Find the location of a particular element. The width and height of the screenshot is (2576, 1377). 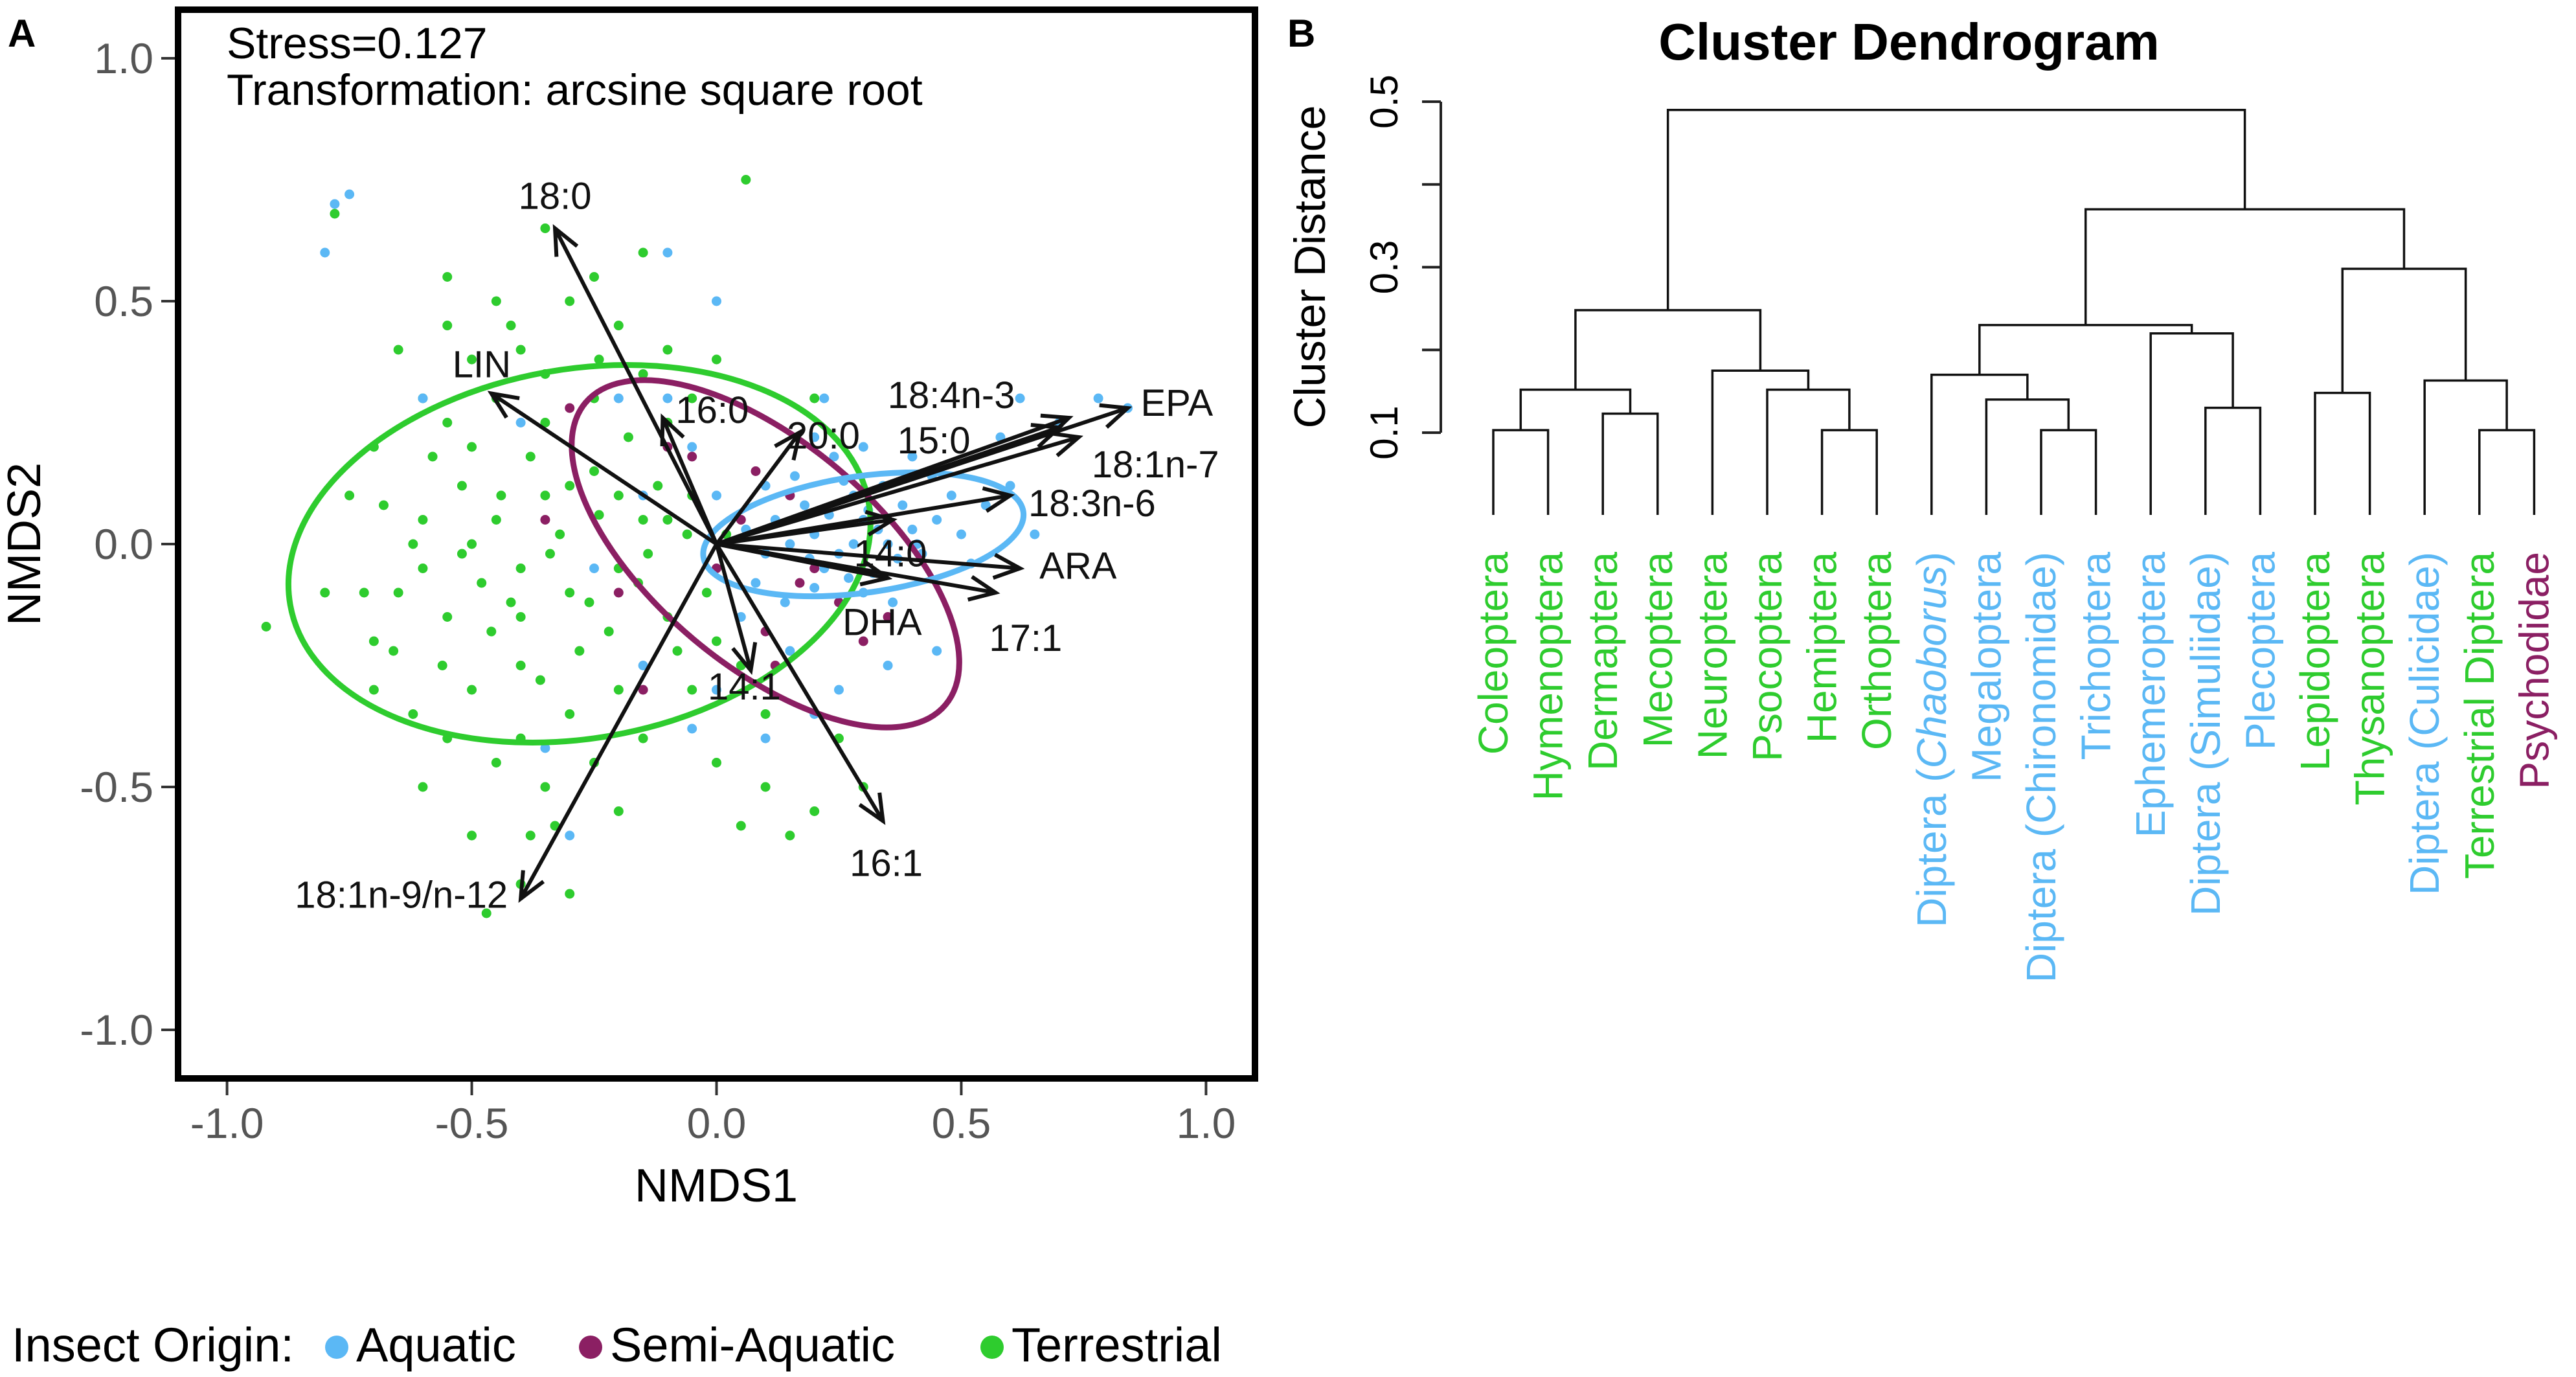

legend-title: Insect Origin: is located at coordinates (153, 1345).